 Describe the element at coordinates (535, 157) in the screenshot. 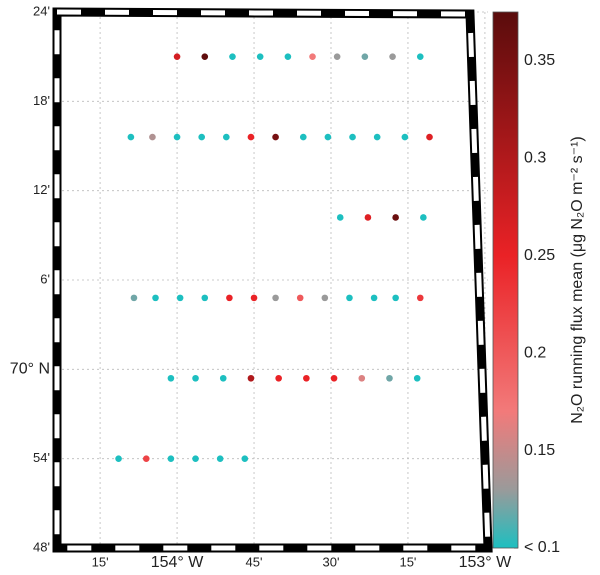

I see `colorbar-tick-label: 0.3` at that location.